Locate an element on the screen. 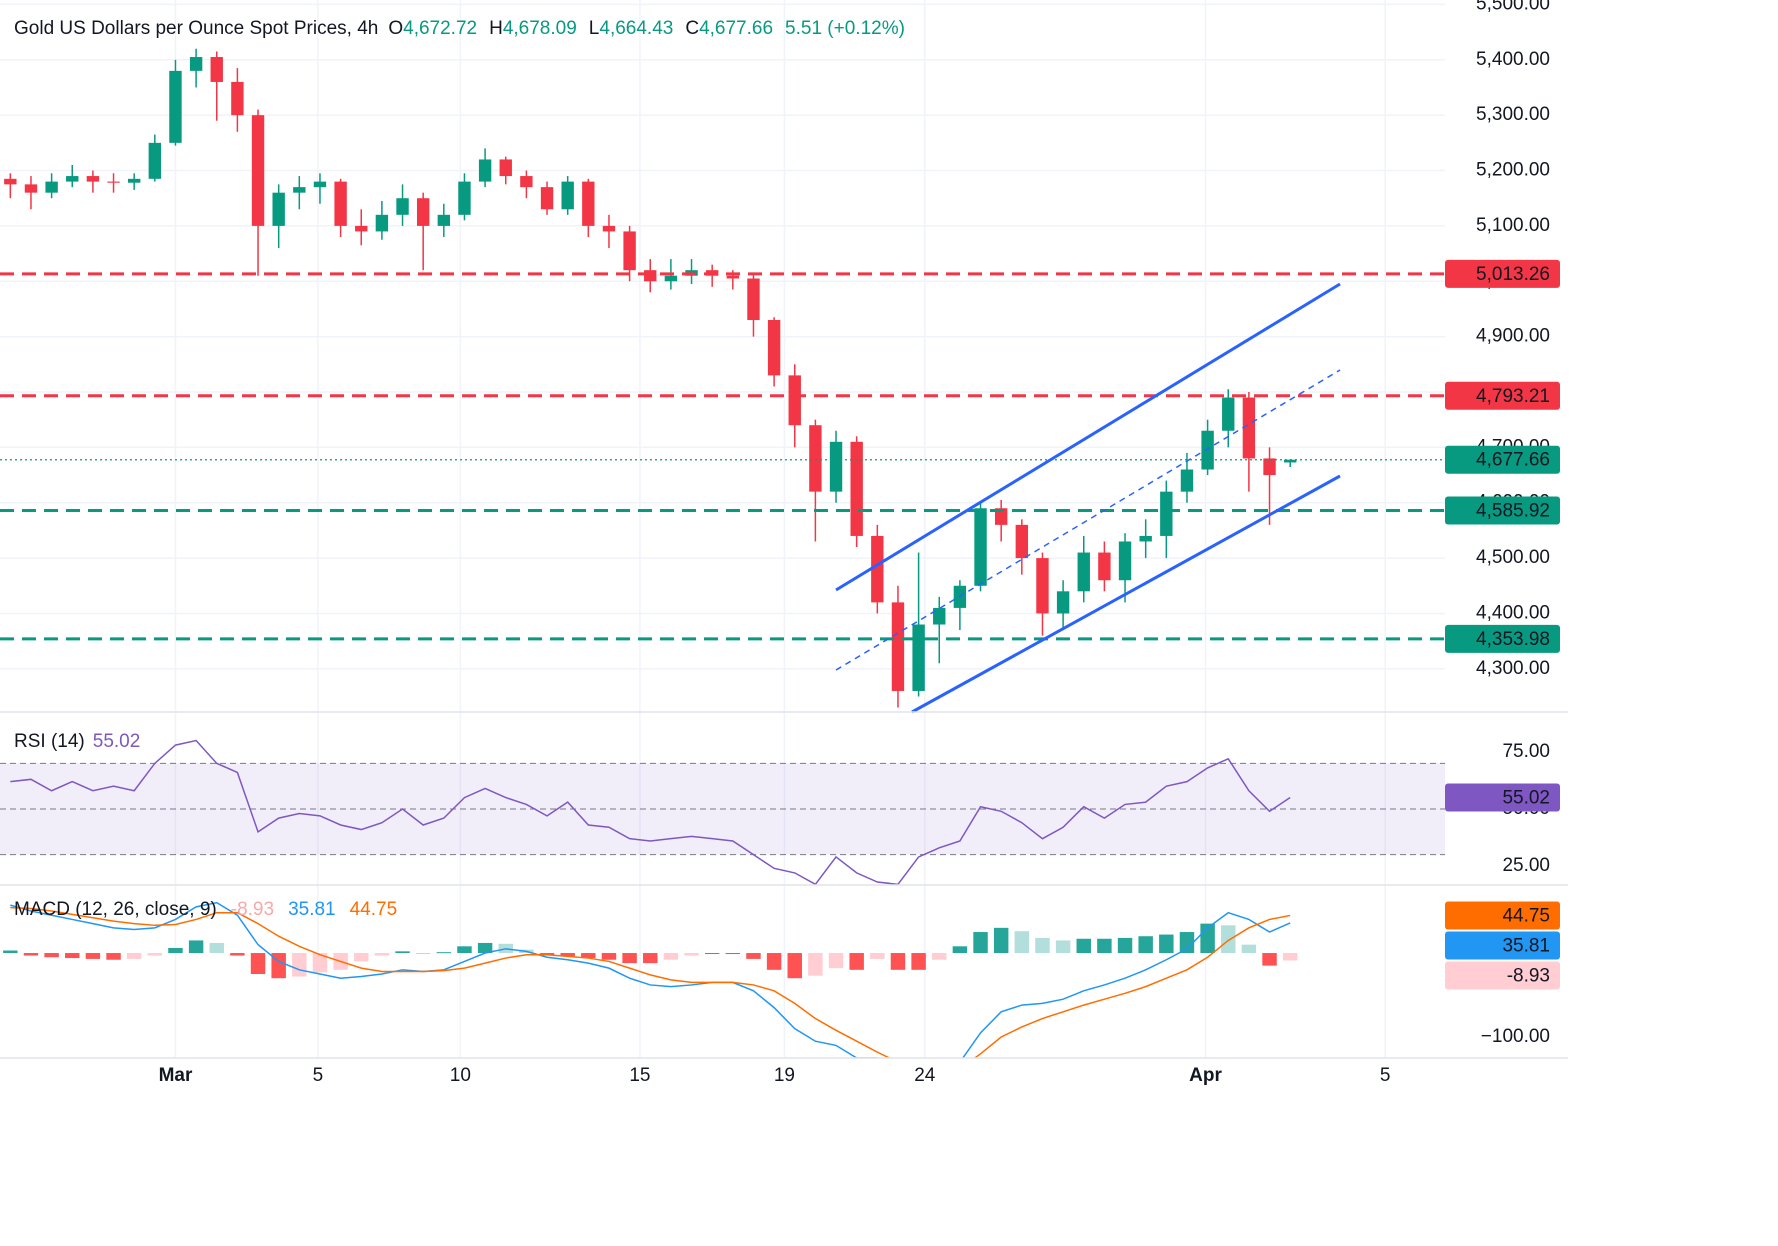  y-tick-label: 4,400.00 is located at coordinates (1513, 612).